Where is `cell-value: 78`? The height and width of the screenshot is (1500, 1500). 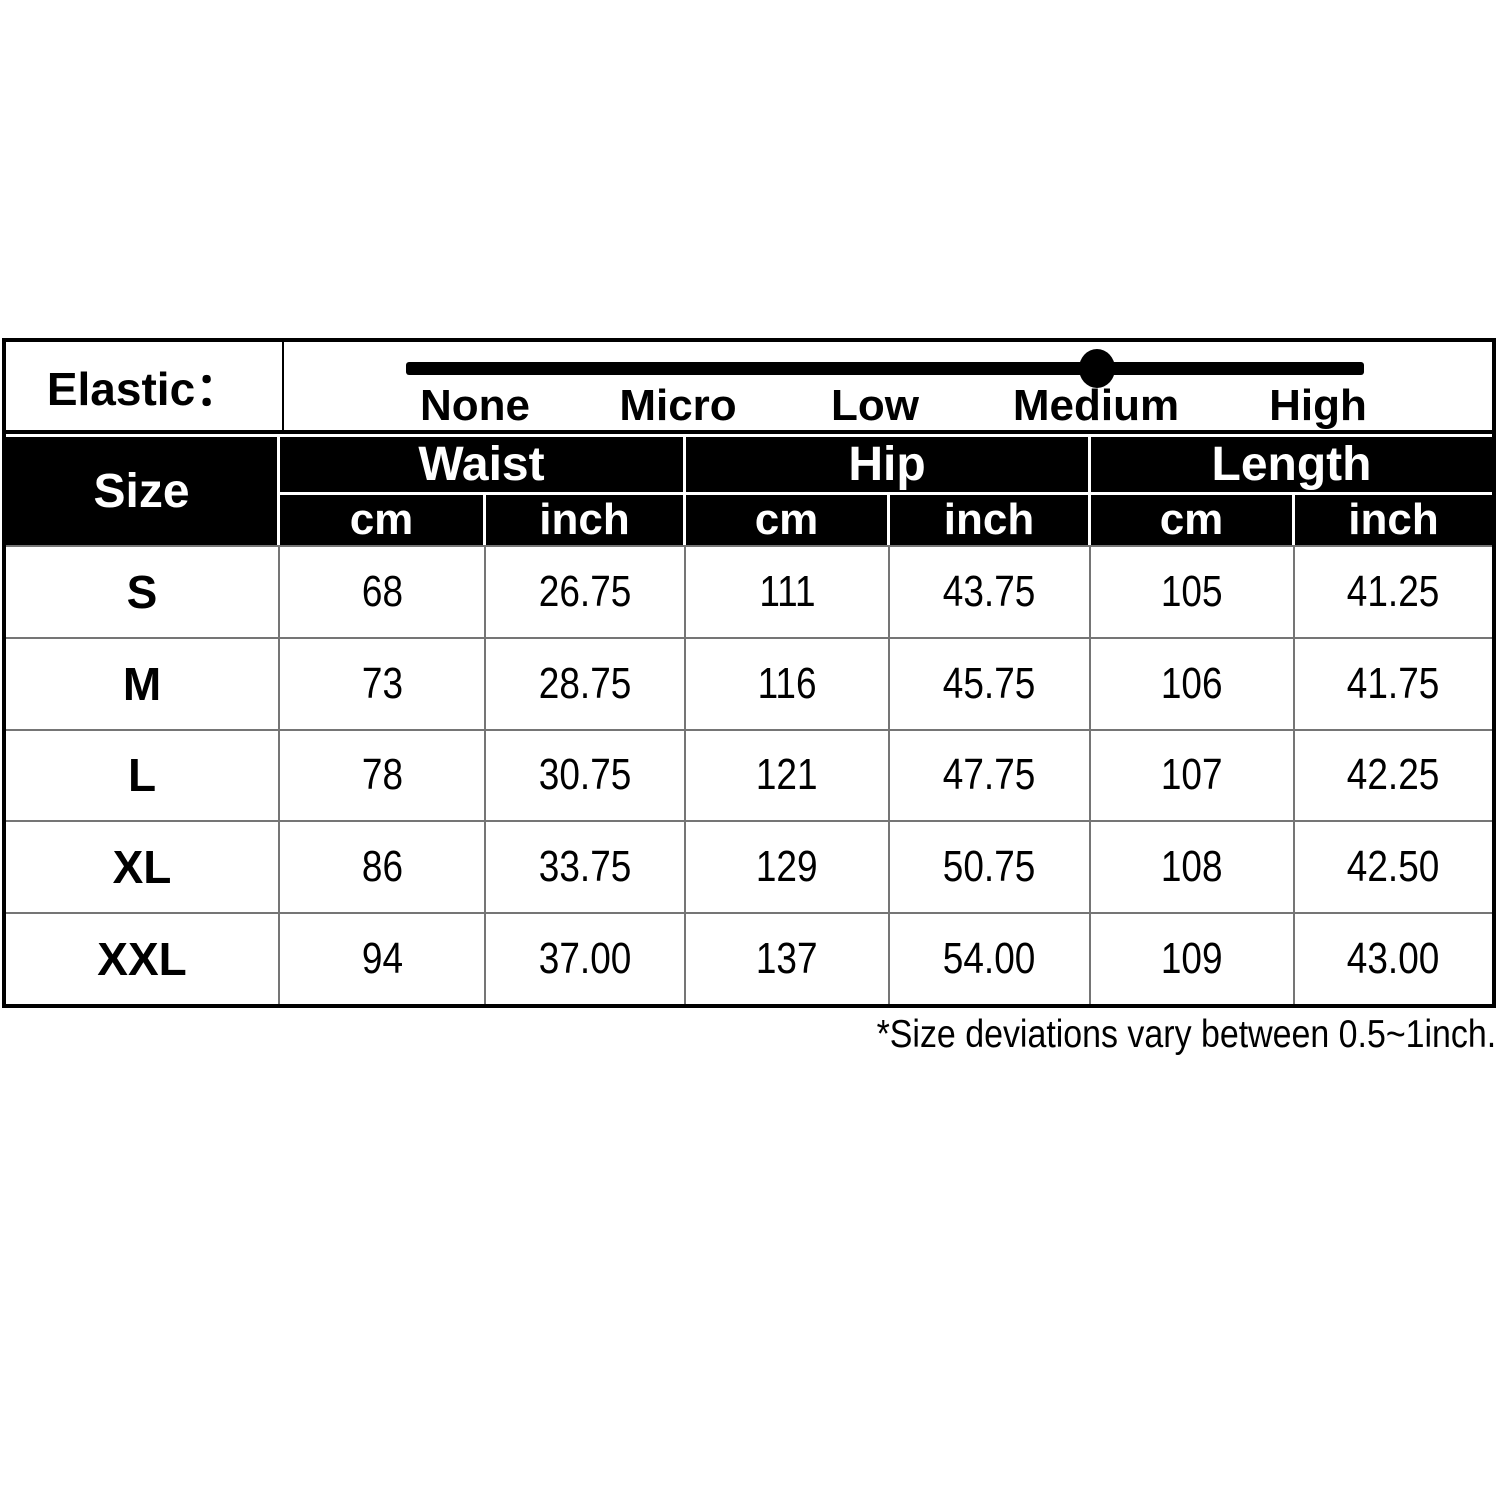 cell-value: 78 is located at coordinates (382, 775).